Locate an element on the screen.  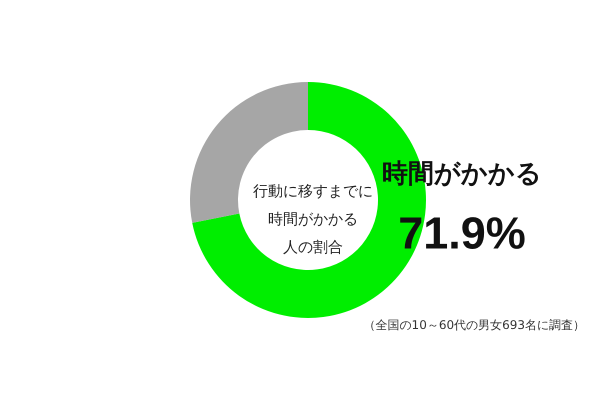
text: 行動に移すまでに時間がかかる人の割合 is located at coordinates (313, 219).